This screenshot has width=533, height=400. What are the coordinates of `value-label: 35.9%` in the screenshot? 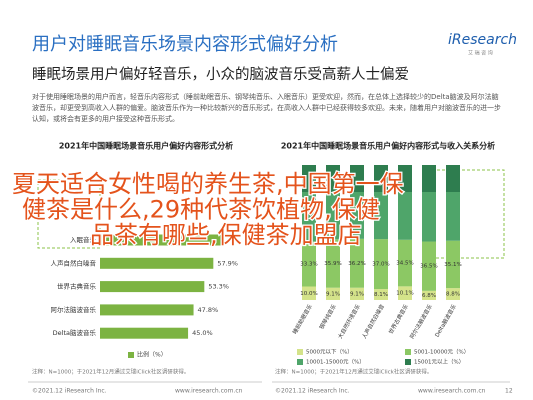 It's located at (332, 264).